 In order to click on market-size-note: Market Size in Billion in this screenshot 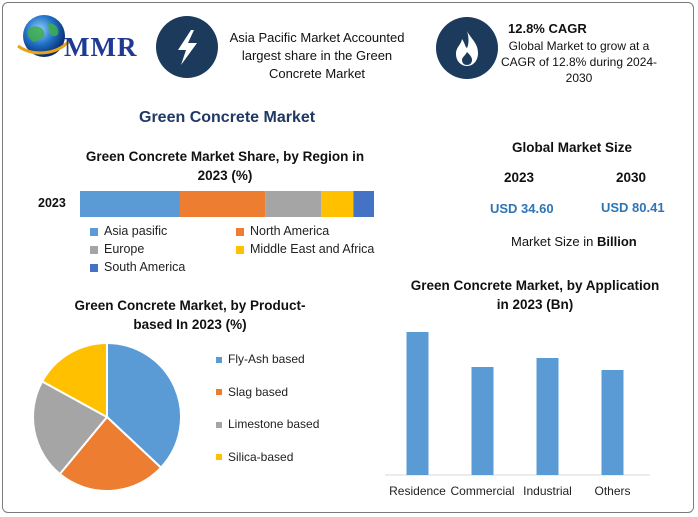, I will do `click(574, 241)`.